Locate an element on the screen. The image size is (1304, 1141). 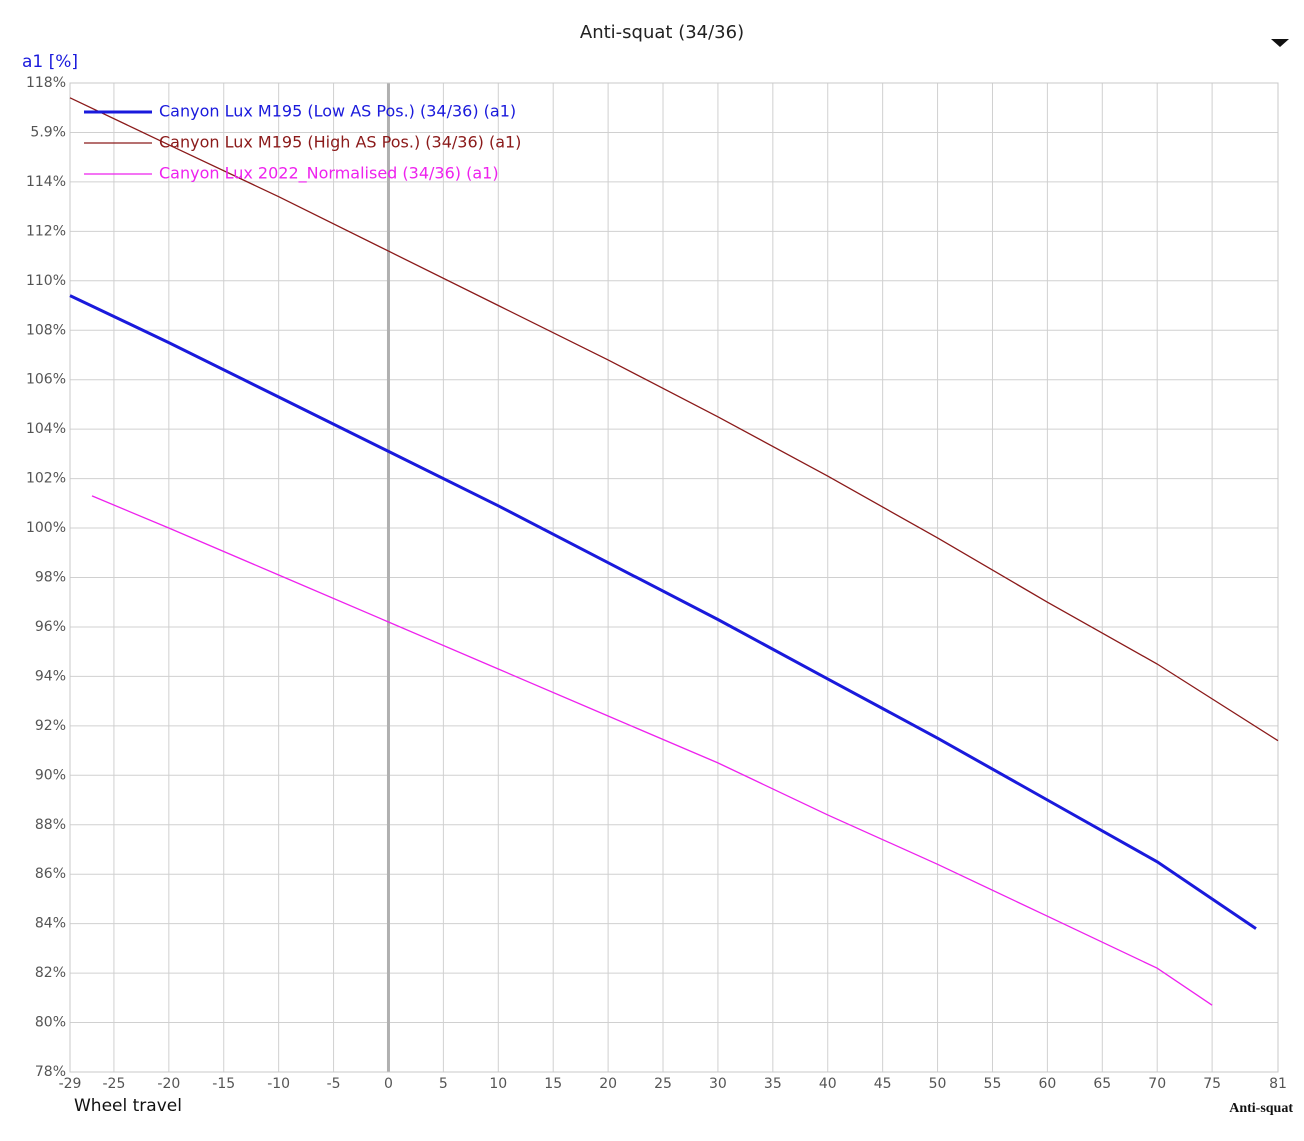
y-tick-label: 96% is located at coordinates (50, 627).